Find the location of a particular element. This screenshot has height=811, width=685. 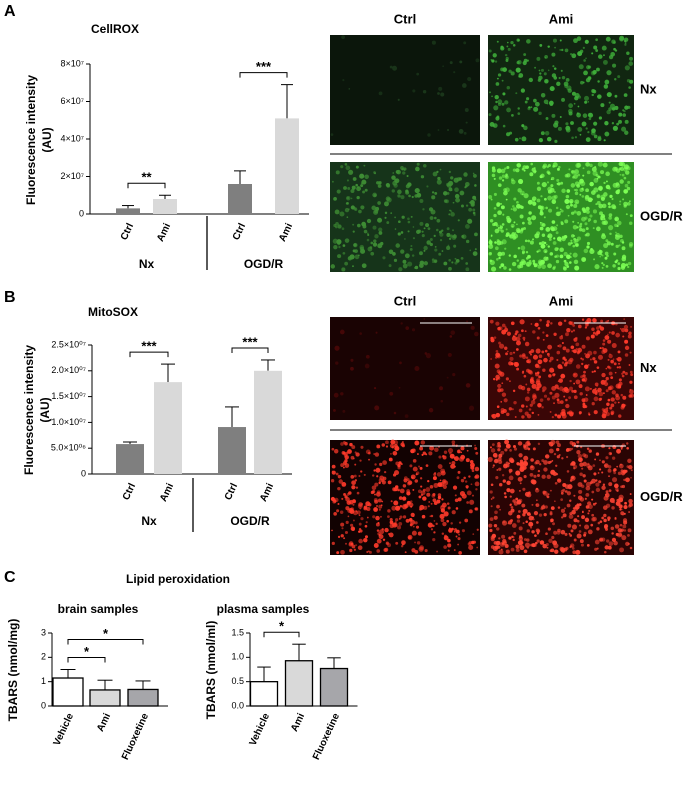

y-axis-label: Fluorescence intensity is located at coordinates (29, 410).